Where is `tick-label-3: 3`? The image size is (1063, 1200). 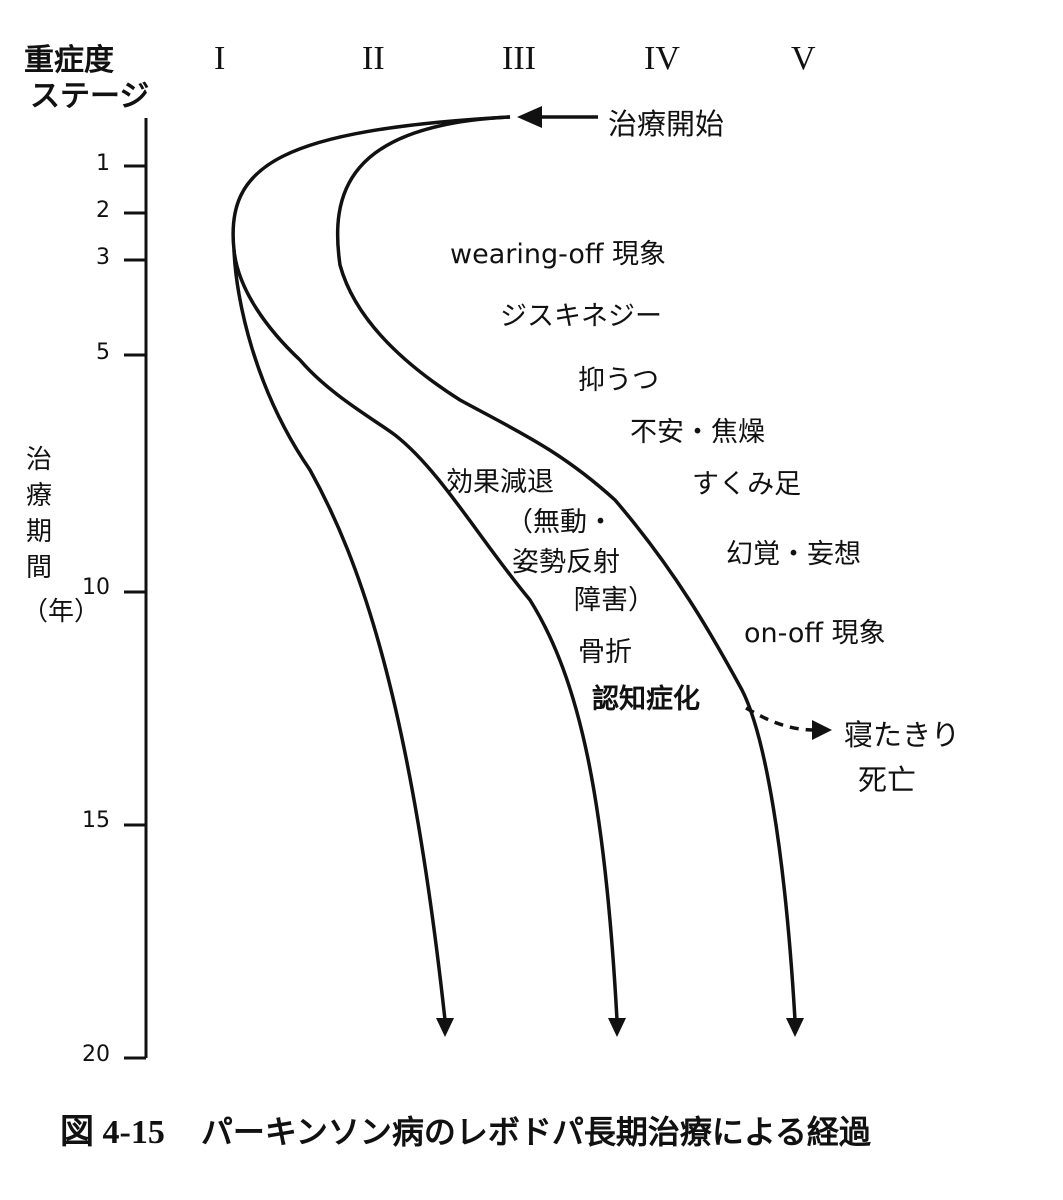 tick-label-3: 3 is located at coordinates (103, 257).